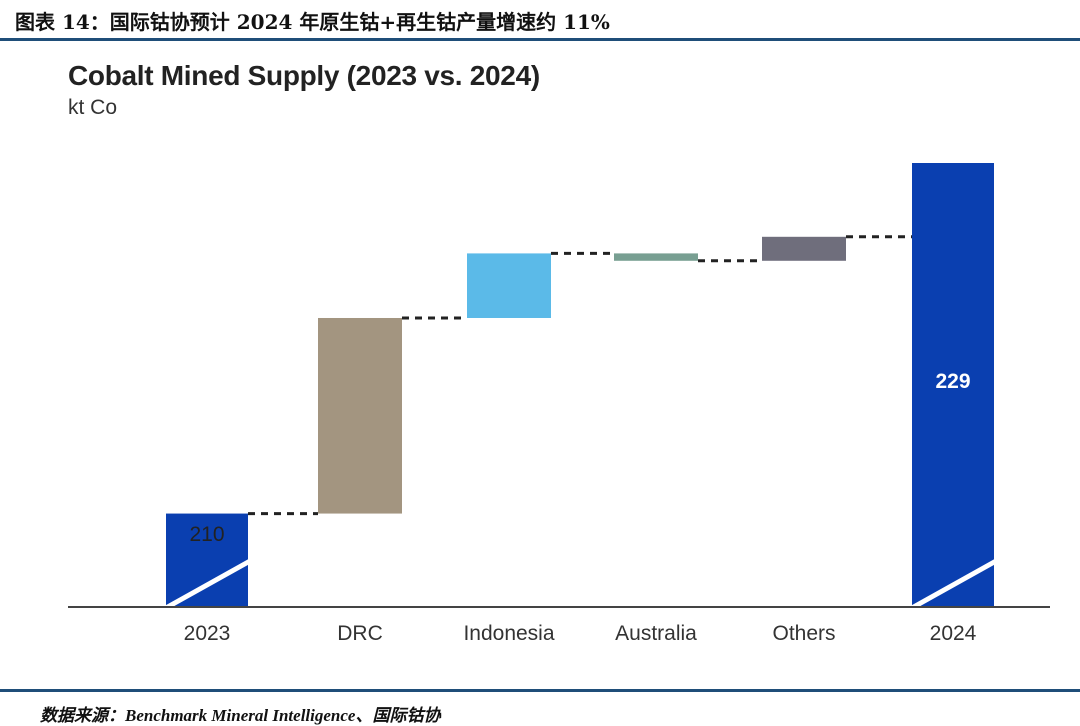 This screenshot has width=1080, height=726. Describe the element at coordinates (540, 39) in the screenshot. I see `top-rule` at that location.